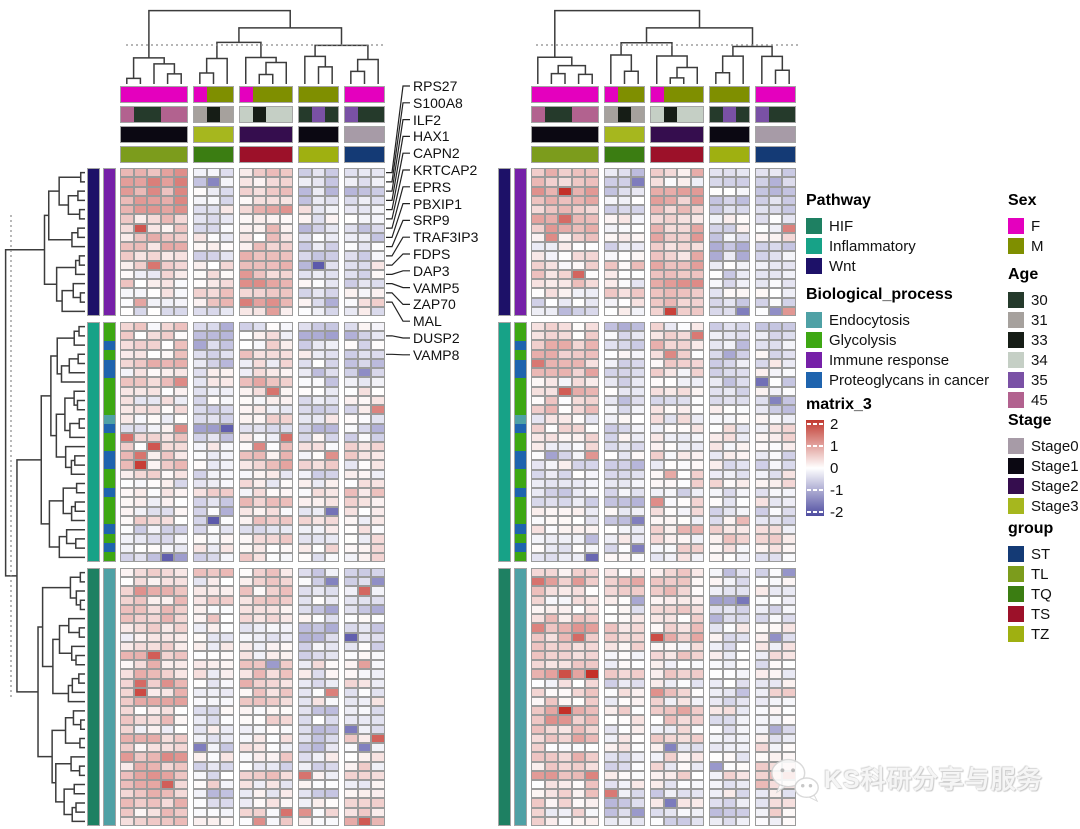 Image resolution: width=1080 pixels, height=829 pixels. Describe the element at coordinates (841, 458) in the screenshot. I see `legend-matrix: matrix_3 2 1 0 -1 -2` at that location.